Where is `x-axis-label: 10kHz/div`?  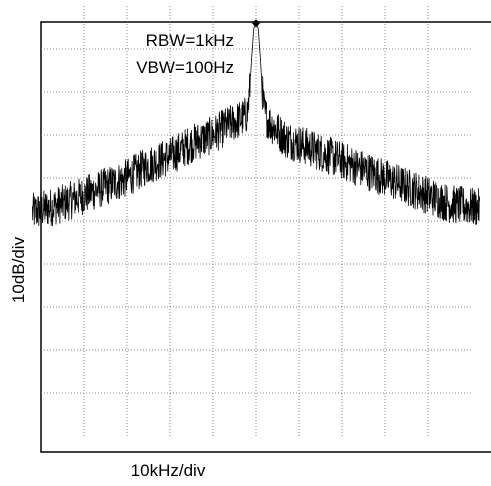 x-axis-label: 10kHz/div is located at coordinates (168, 470).